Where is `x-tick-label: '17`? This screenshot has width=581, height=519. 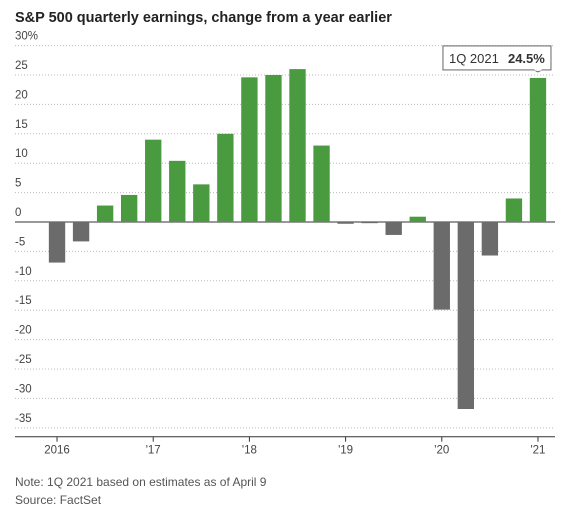
x-tick-label: '17 is located at coordinates (153, 451).